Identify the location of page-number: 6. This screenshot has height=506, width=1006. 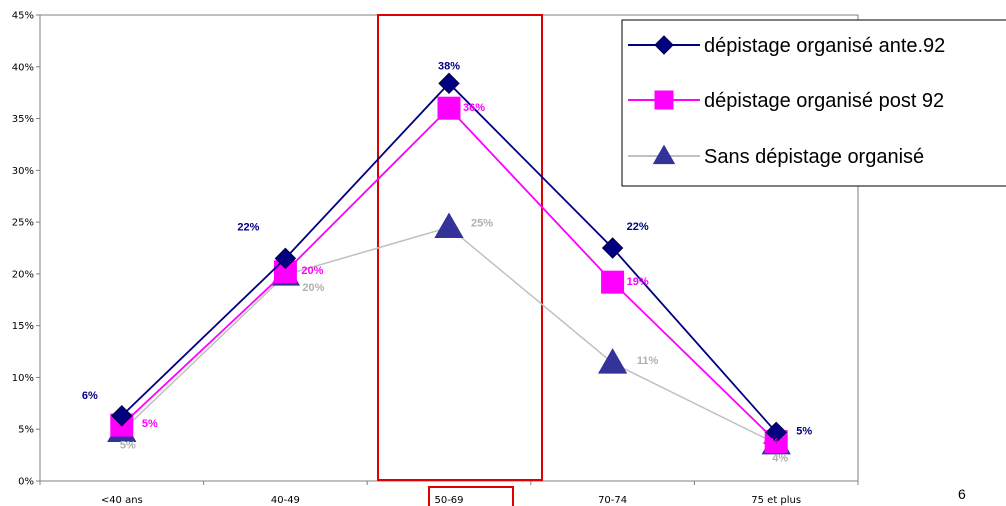
(962, 494).